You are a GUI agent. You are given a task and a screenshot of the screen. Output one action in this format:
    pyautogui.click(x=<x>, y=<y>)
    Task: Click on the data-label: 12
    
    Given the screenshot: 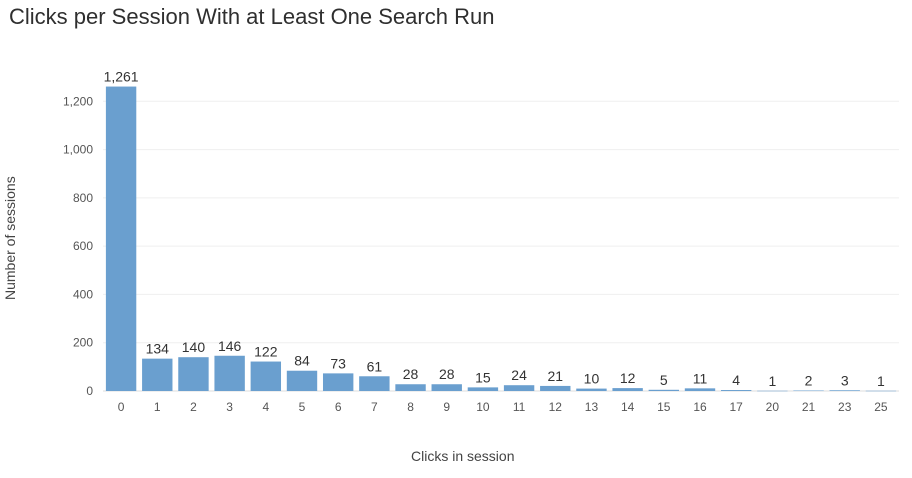 What is the action you would take?
    pyautogui.click(x=628, y=378)
    